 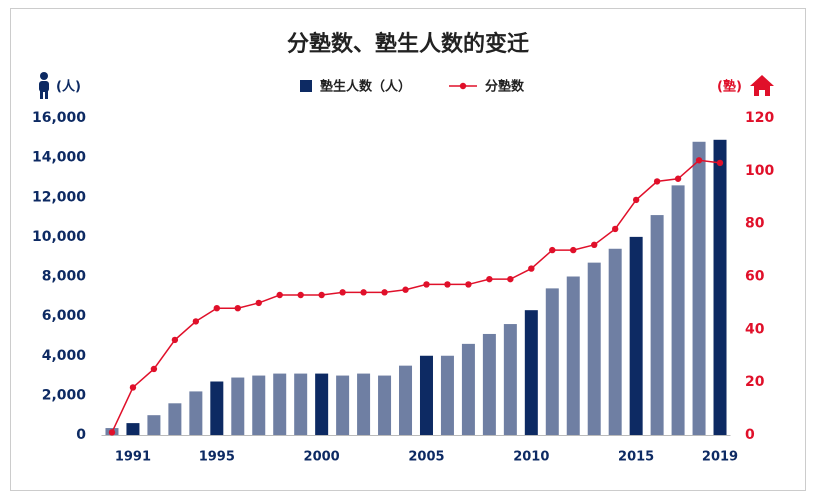 What do you see at coordinates (64, 277) in the screenshot?
I see `y-tick-label: 8,000` at bounding box center [64, 277].